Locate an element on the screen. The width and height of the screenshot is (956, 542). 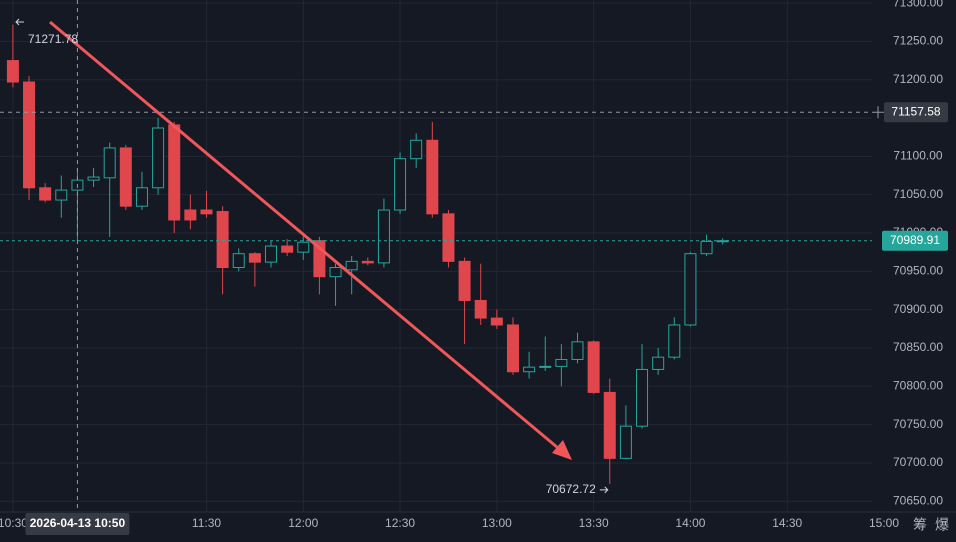
high-label: 71271.78 is located at coordinates (53, 39).